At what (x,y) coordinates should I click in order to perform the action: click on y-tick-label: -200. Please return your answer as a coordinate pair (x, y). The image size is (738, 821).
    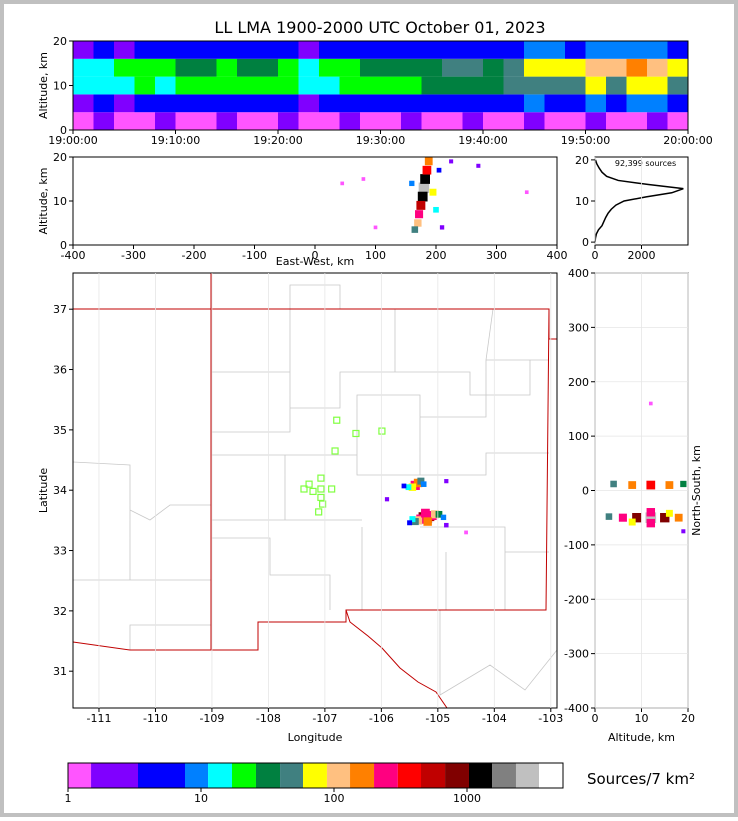
    Looking at the image, I should click on (576, 599).